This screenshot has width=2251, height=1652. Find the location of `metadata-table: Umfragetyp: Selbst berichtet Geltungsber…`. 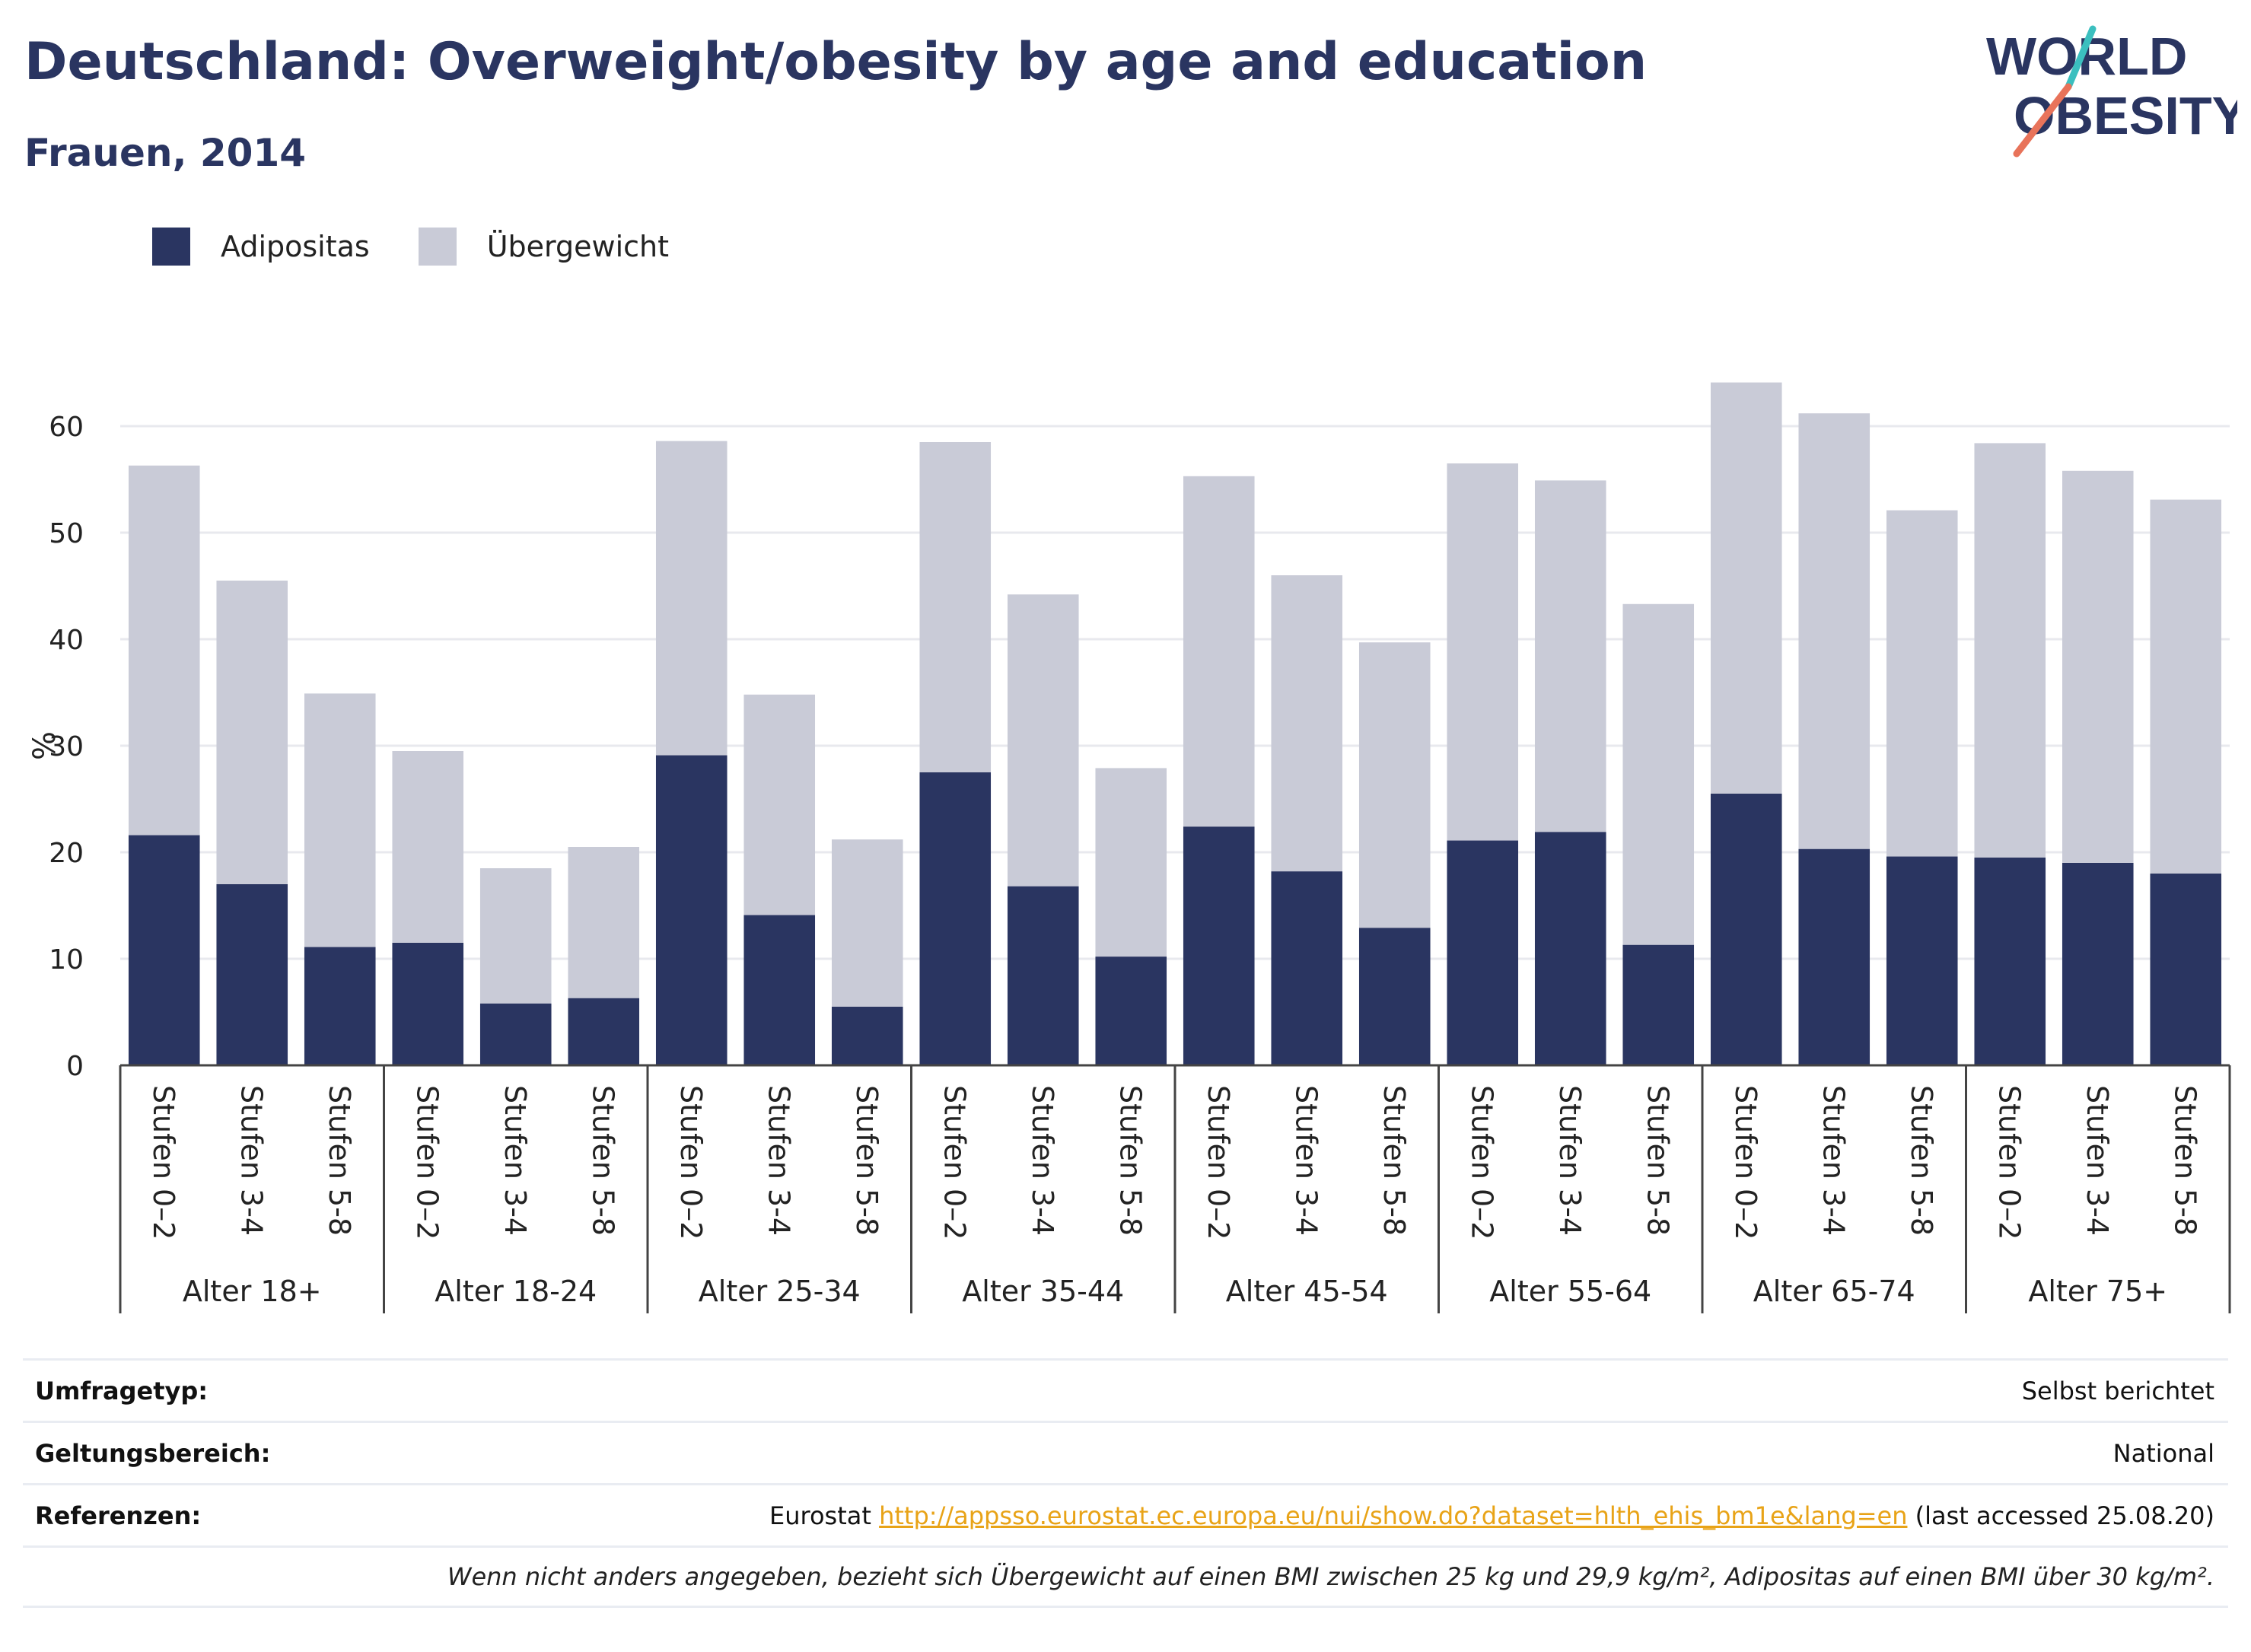

metadata-table: Umfragetyp: Selbst berichtet Geltungsber… is located at coordinates (1125, 1483).